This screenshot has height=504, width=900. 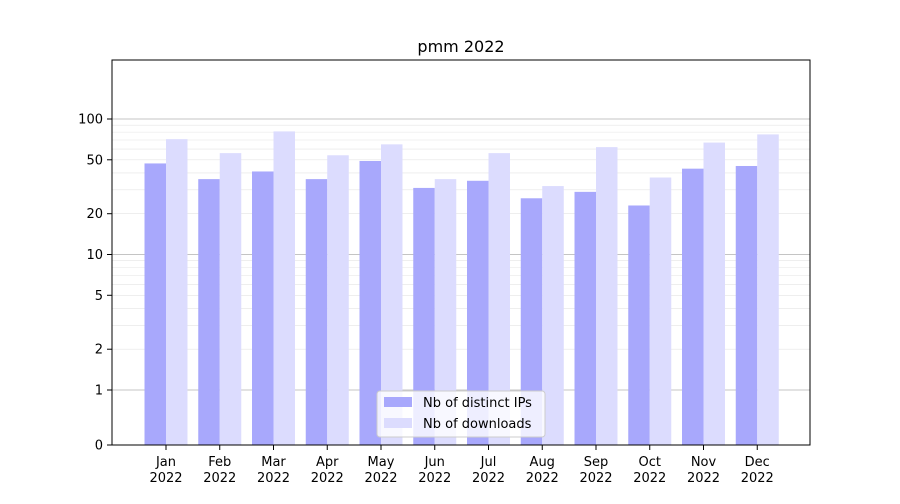 What do you see at coordinates (165, 470) in the screenshot?
I see `x-tick-label: Jan 2022` at bounding box center [165, 470].